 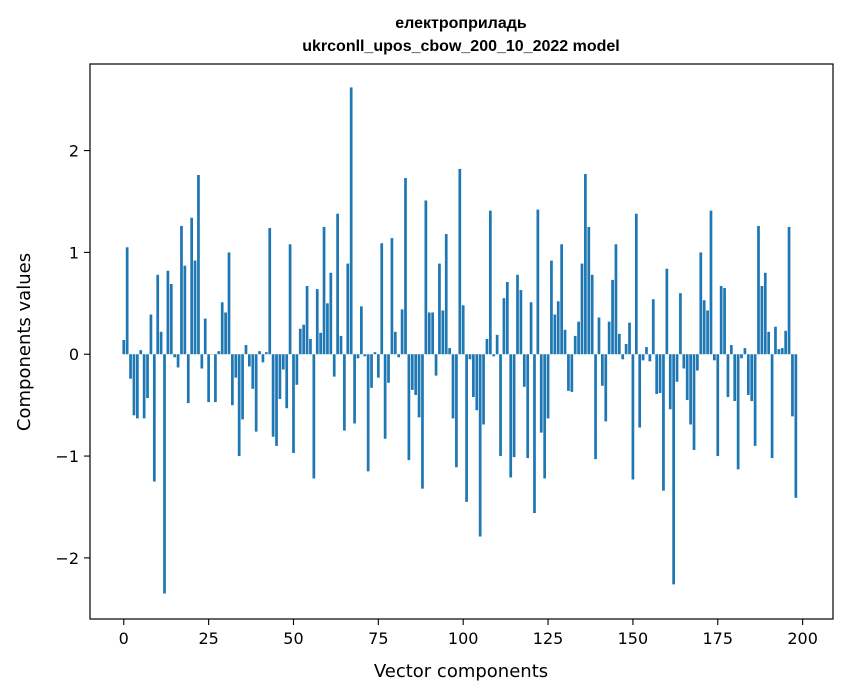 I want to click on chart-title-line-2: ukrconll_upos_cbow_200_10_2022 model, so click(x=460, y=46).